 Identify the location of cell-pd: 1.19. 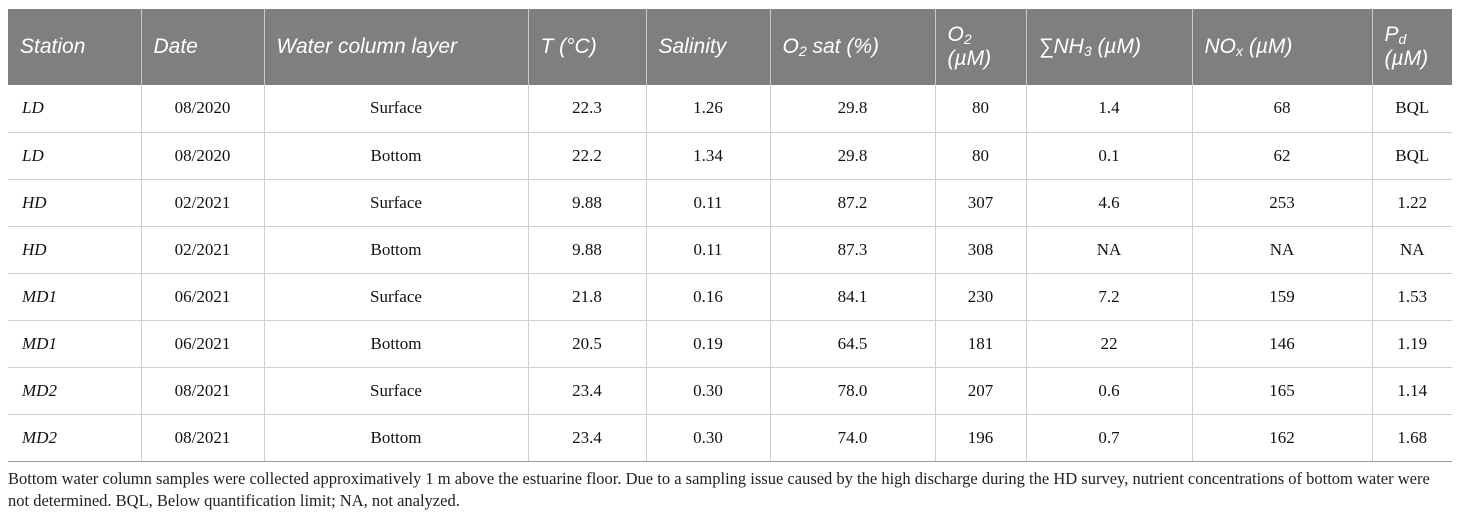
(1412, 344).